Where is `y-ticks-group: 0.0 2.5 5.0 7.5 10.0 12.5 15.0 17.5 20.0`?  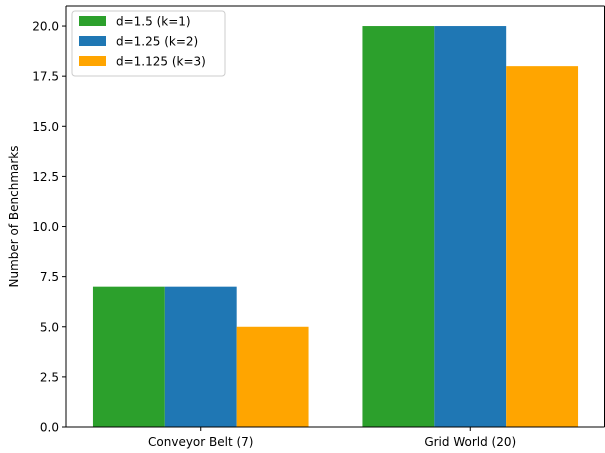
y-ticks-group: 0.0 2.5 5.0 7.5 10.0 12.5 15.0 17.5 20.0 is located at coordinates (49, 227).